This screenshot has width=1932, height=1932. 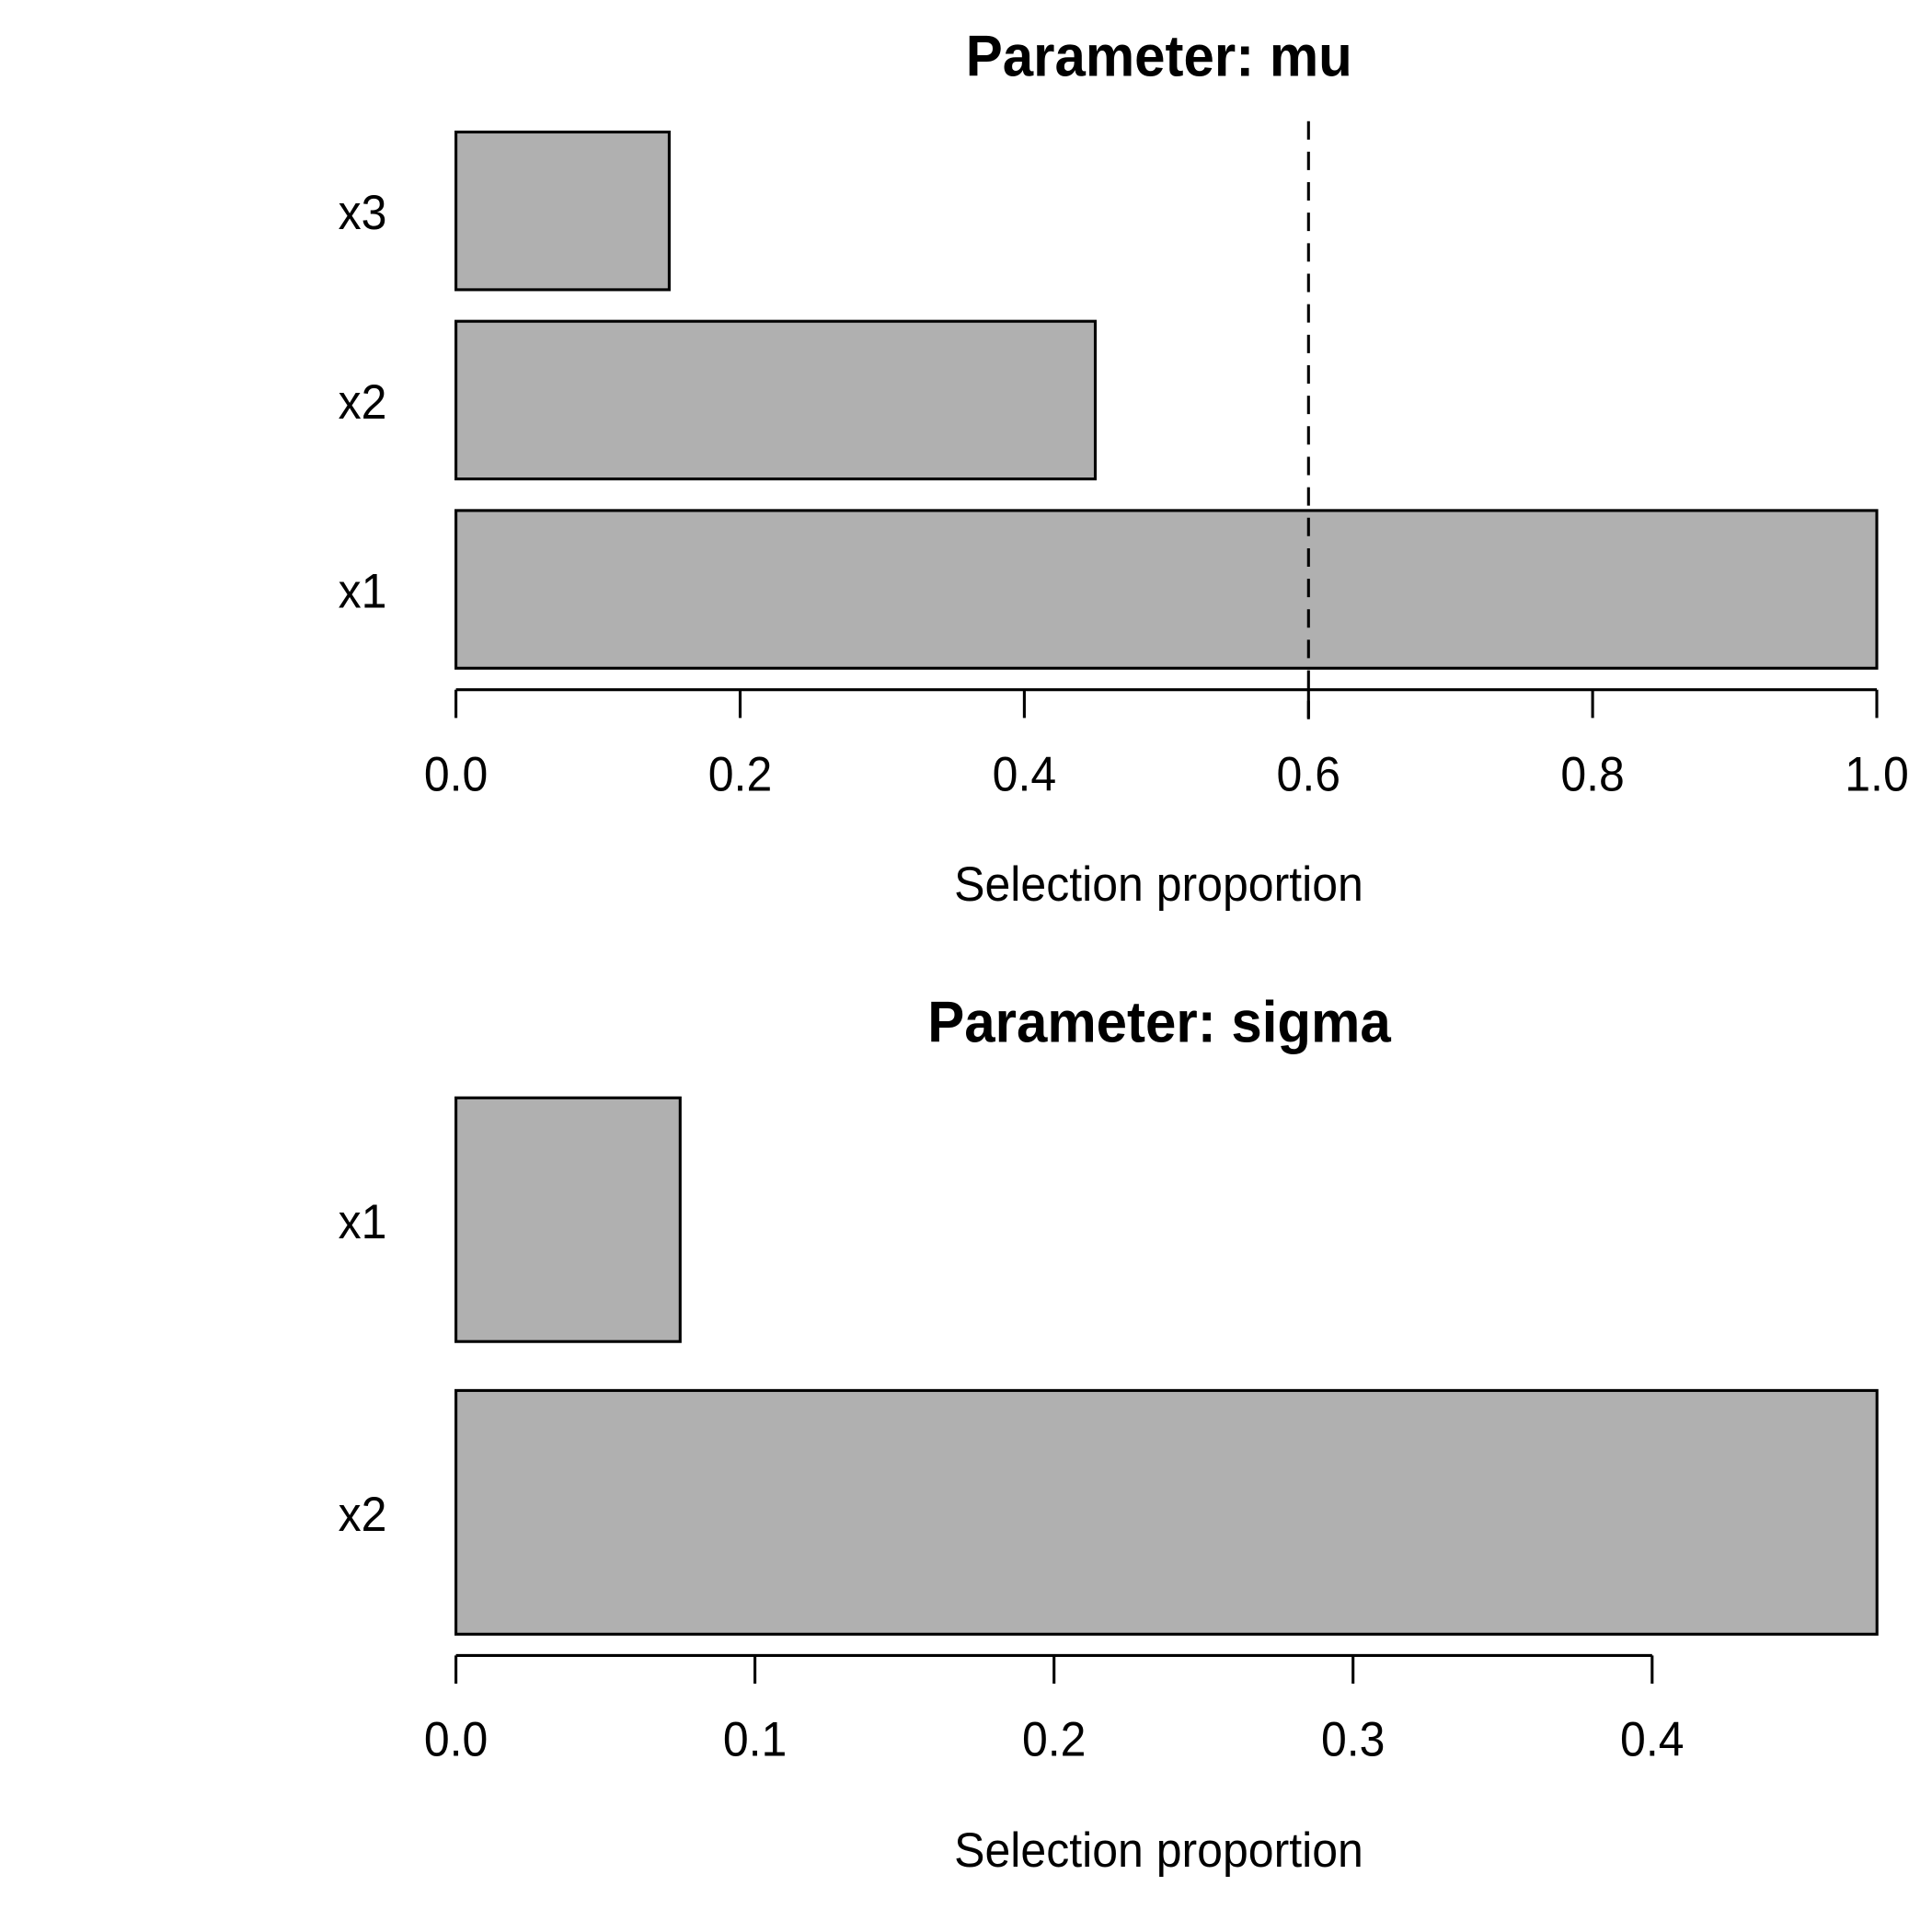 What do you see at coordinates (1353, 1740) in the screenshot?
I see `svg-text: 0.3` at bounding box center [1353, 1740].